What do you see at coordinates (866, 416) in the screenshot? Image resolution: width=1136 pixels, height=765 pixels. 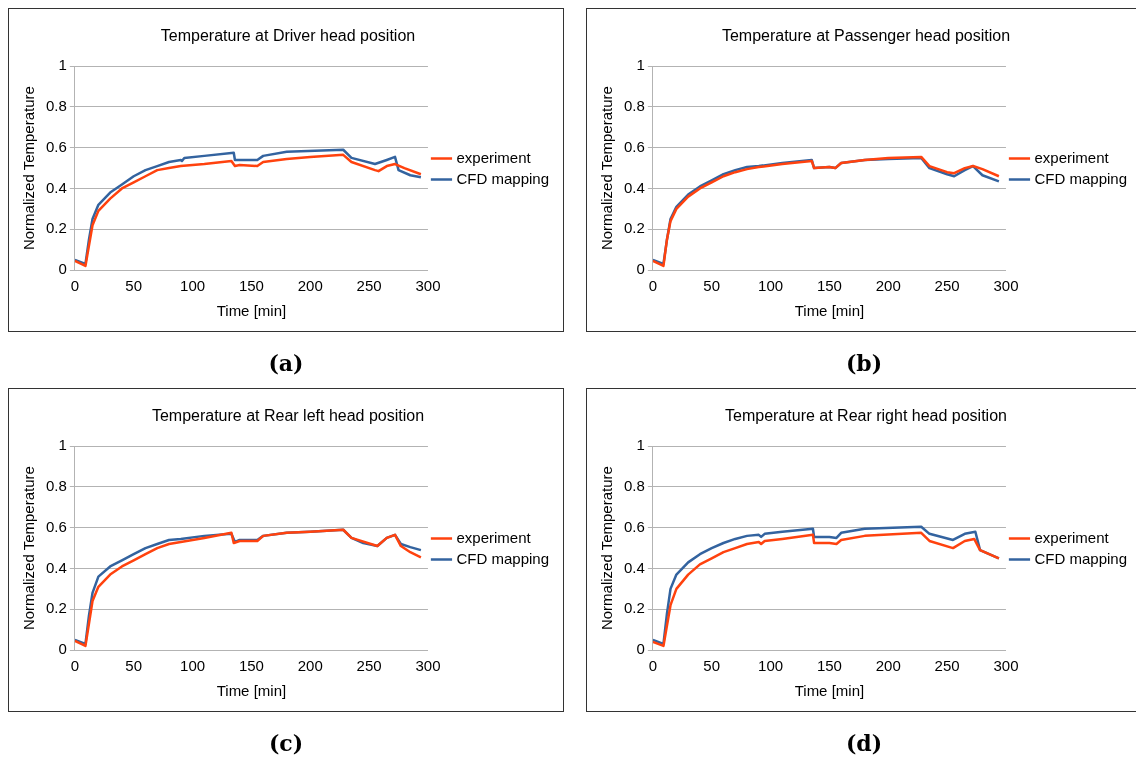 I see `chart-title: Temperature at Rear right head position` at bounding box center [866, 416].